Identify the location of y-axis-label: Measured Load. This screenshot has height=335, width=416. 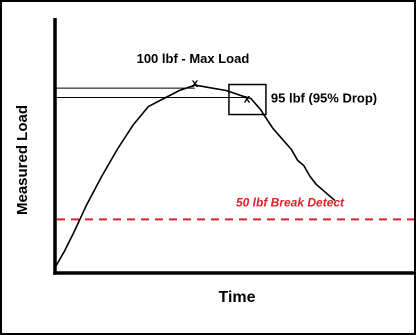
(22, 160).